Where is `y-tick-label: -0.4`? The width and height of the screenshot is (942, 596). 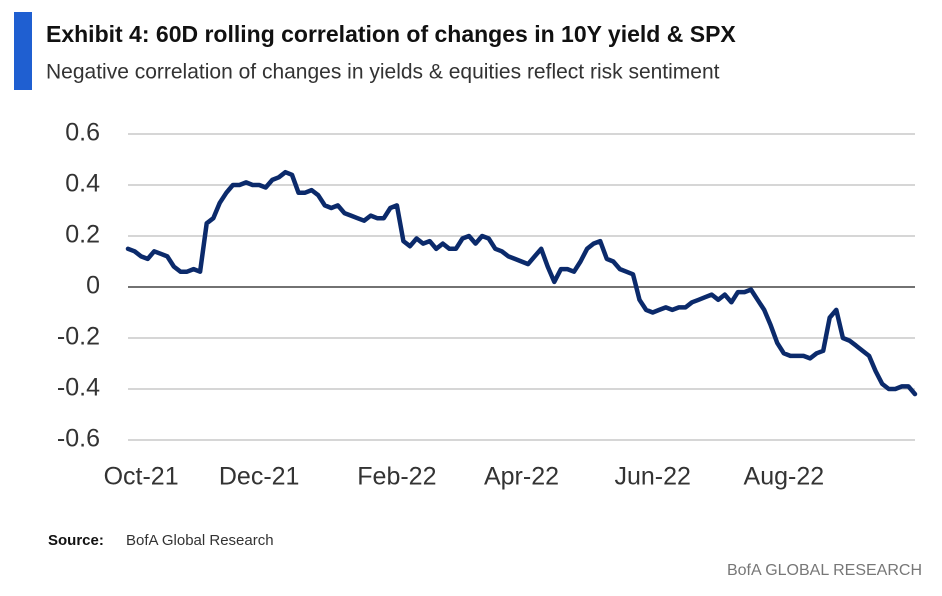 y-tick-label: -0.4 is located at coordinates (78, 388).